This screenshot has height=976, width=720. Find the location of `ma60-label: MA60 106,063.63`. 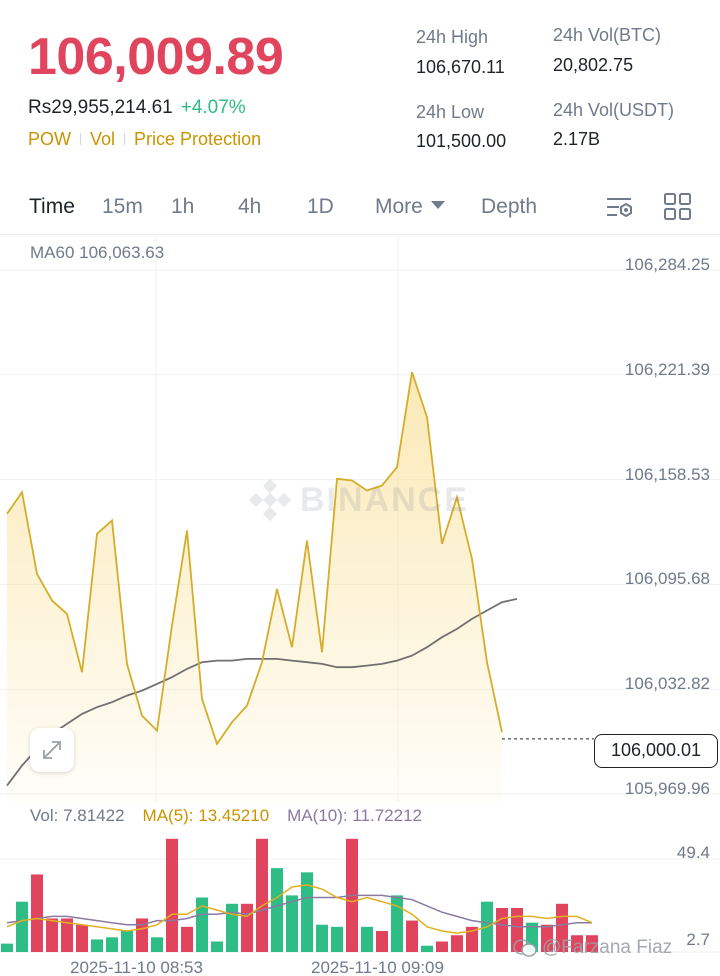

ma60-label: MA60 106,063.63 is located at coordinates (97, 252).